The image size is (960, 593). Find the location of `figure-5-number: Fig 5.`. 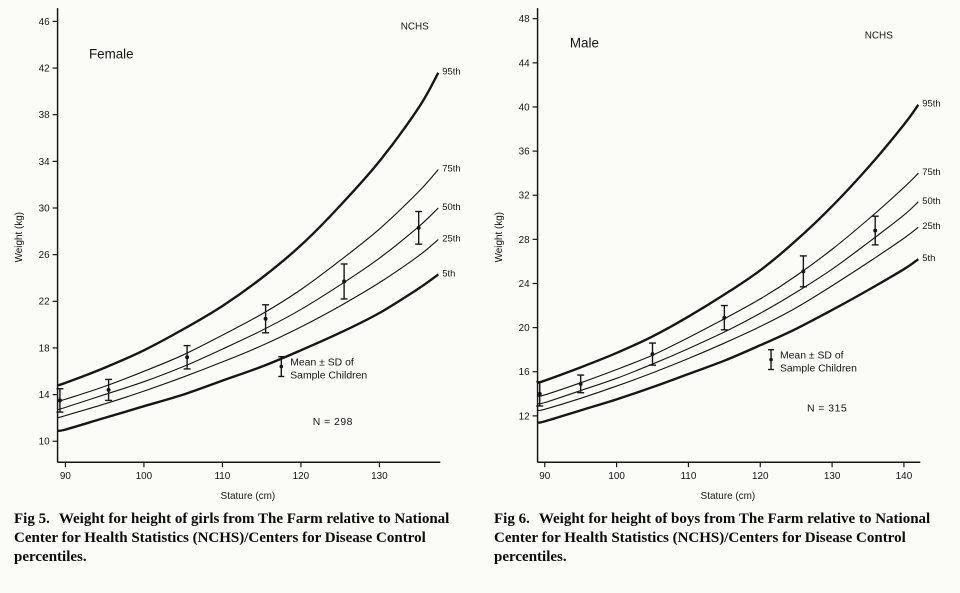

figure-5-number: Fig 5. is located at coordinates (32, 519).